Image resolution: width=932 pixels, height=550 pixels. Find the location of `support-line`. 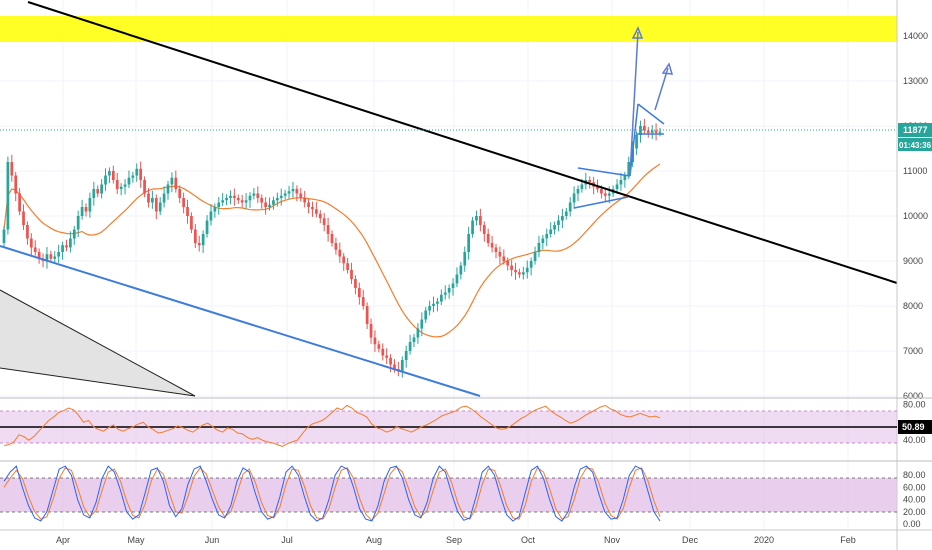

support-line is located at coordinates (240, 321).